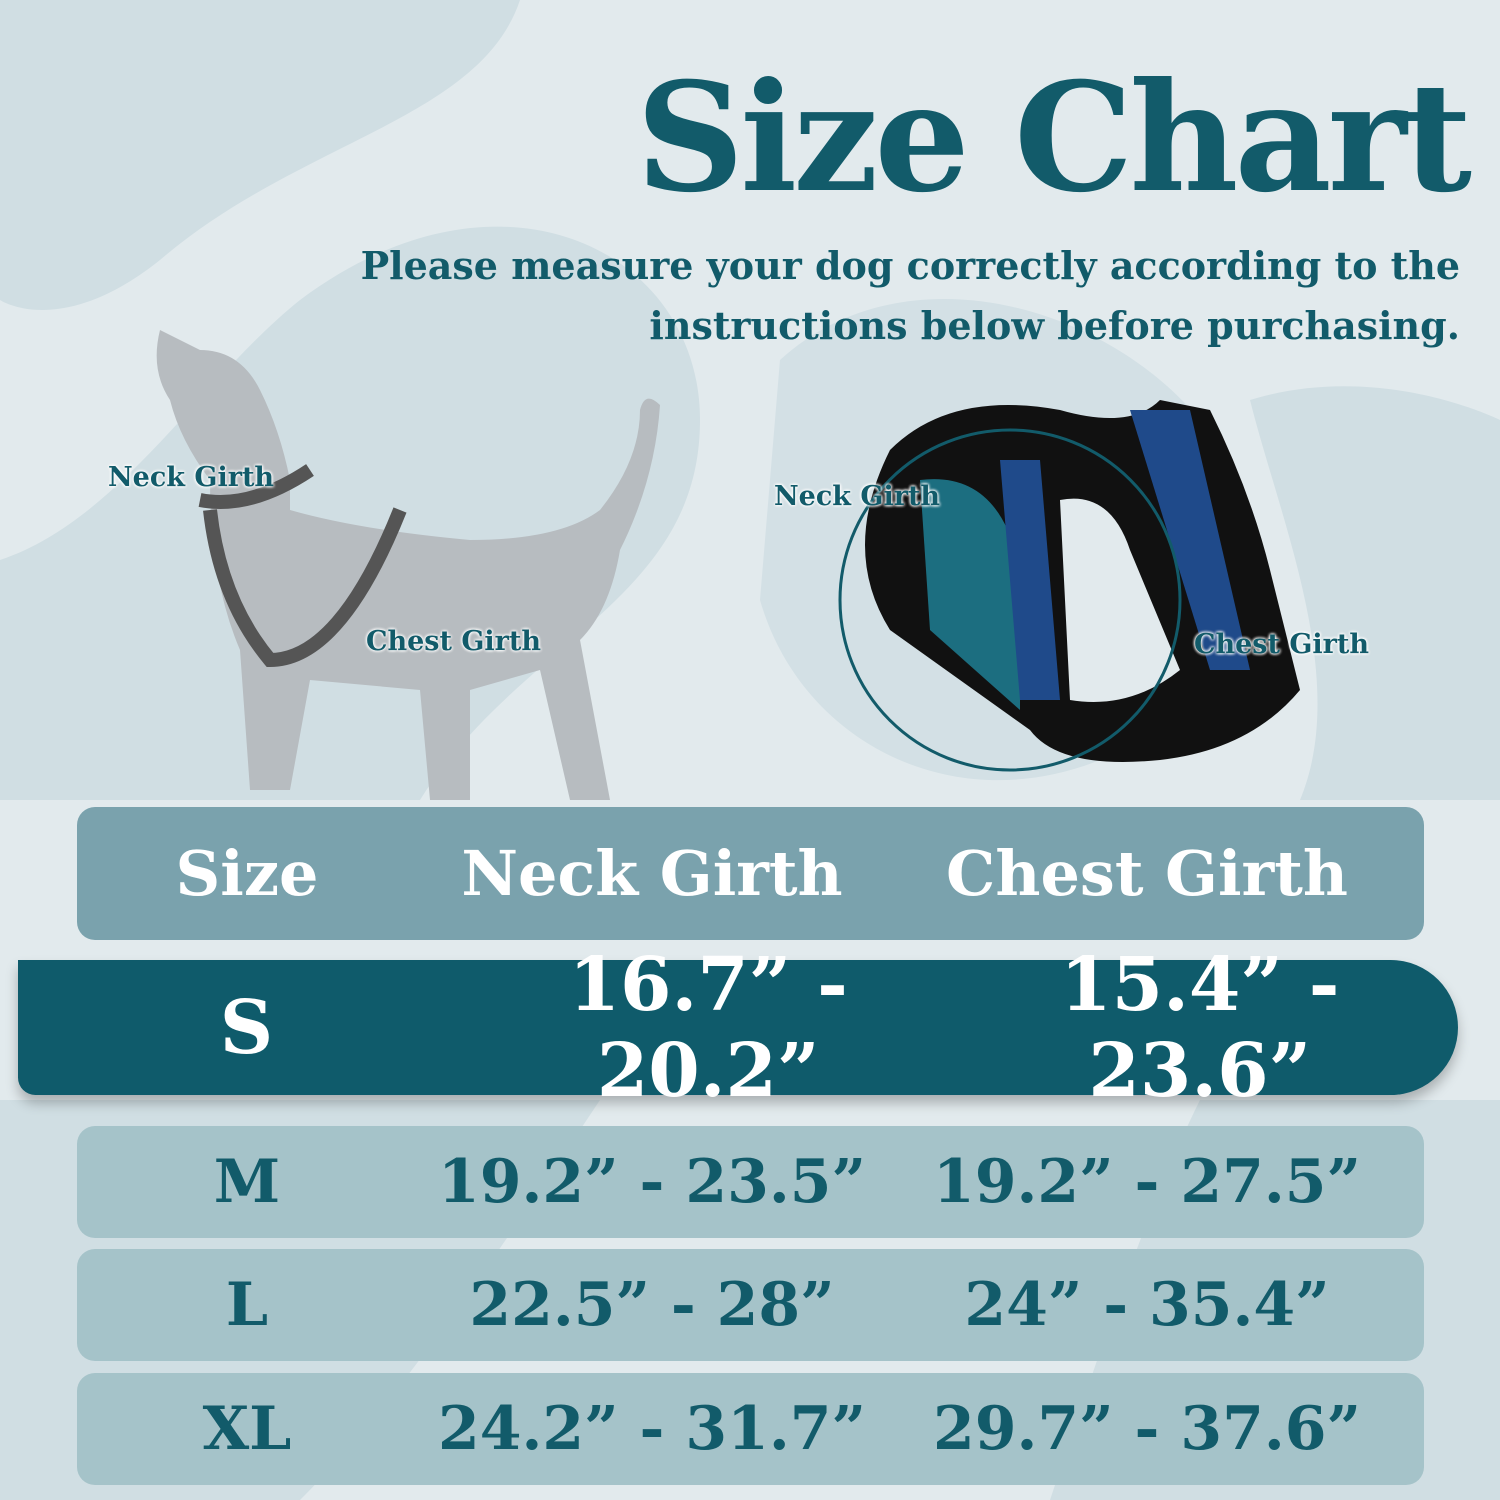  What do you see at coordinates (1069, 586) in the screenshot?
I see `harness-image` at bounding box center [1069, 586].